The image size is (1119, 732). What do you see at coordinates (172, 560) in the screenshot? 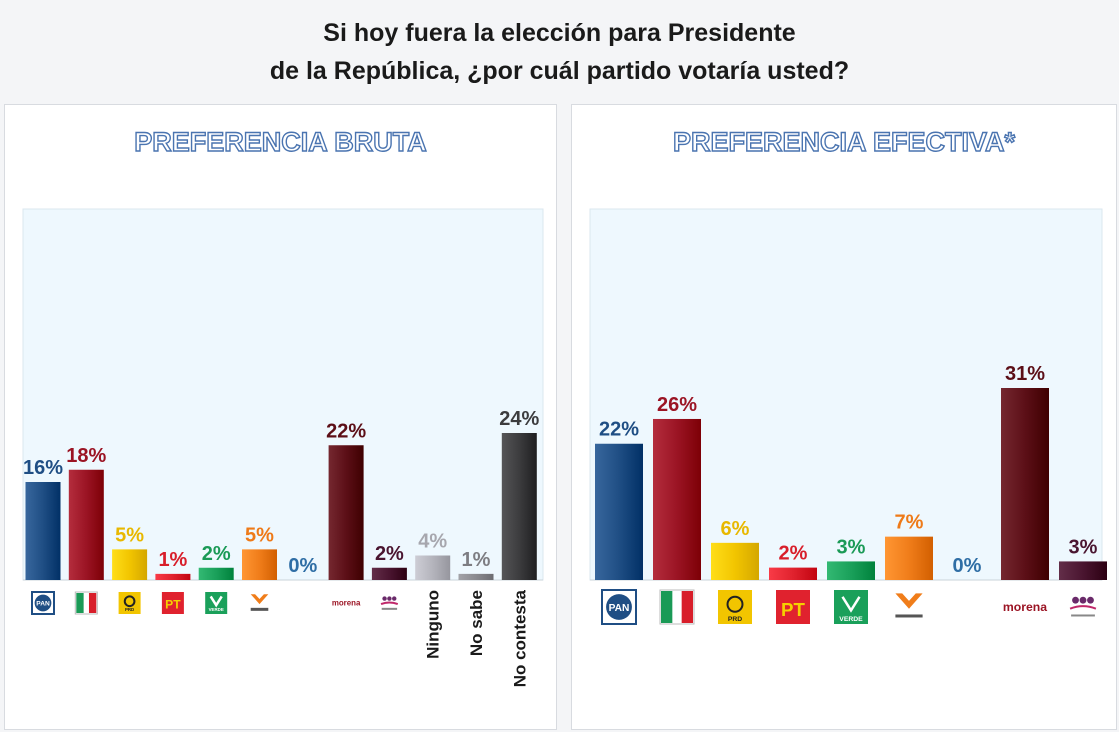
I see `data-label-pt: 1%` at bounding box center [172, 560].